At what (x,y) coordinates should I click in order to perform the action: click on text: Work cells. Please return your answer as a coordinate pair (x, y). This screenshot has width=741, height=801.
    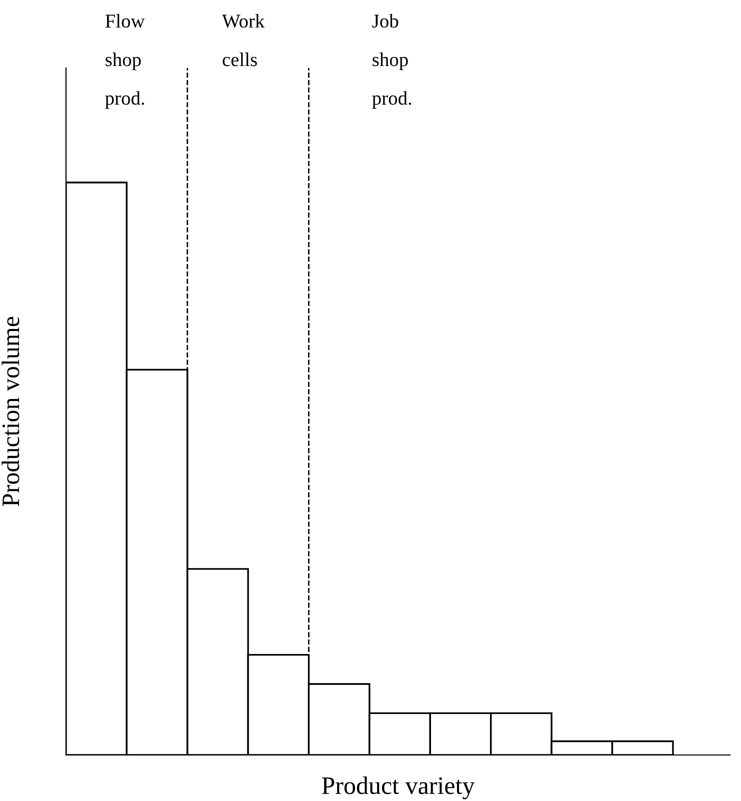
    Looking at the image, I should click on (243, 40).